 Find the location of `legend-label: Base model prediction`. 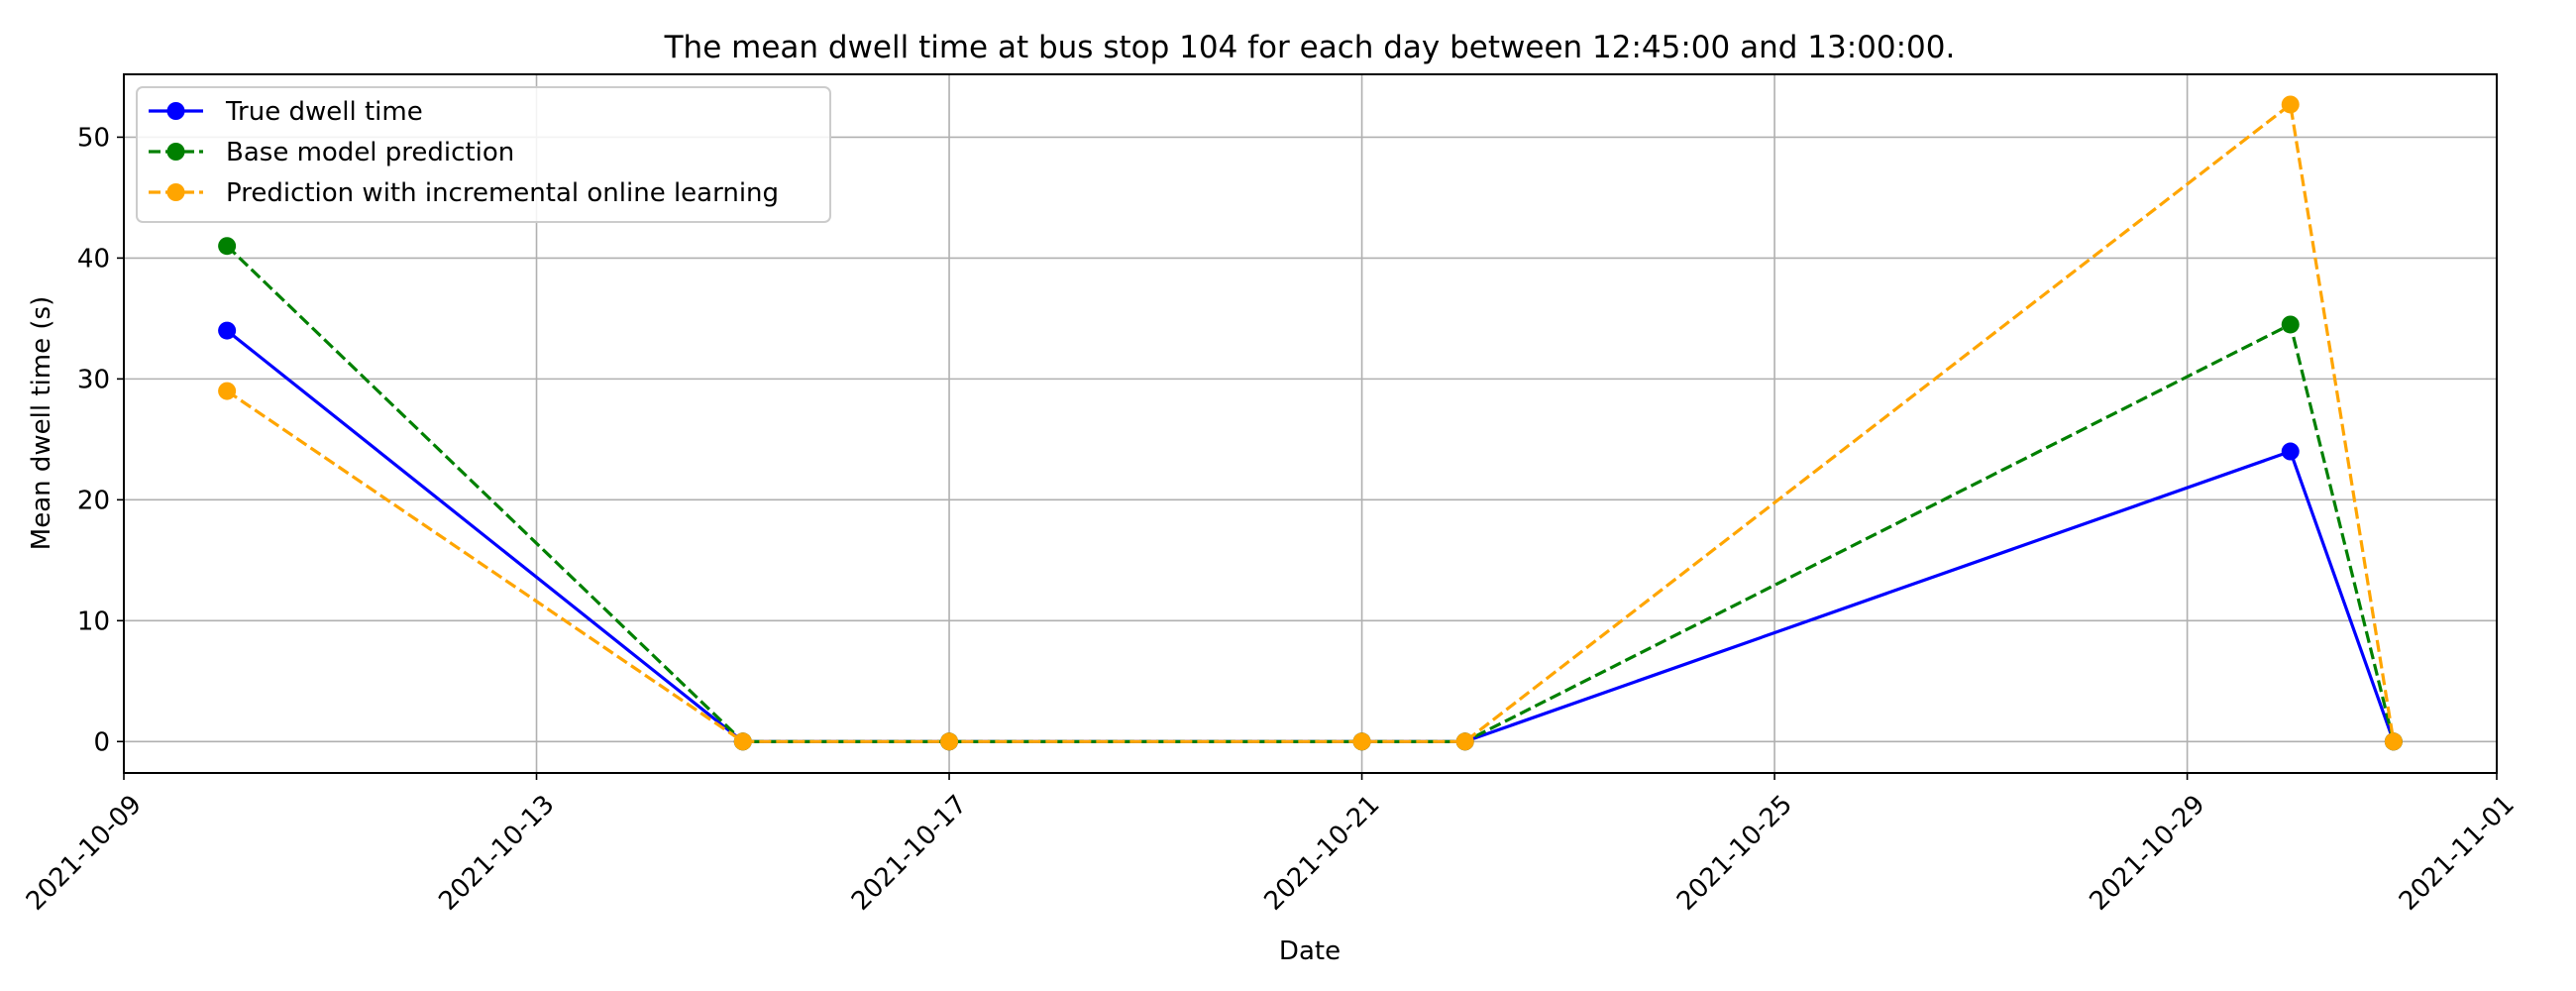

legend-label: Base model prediction is located at coordinates (370, 152).